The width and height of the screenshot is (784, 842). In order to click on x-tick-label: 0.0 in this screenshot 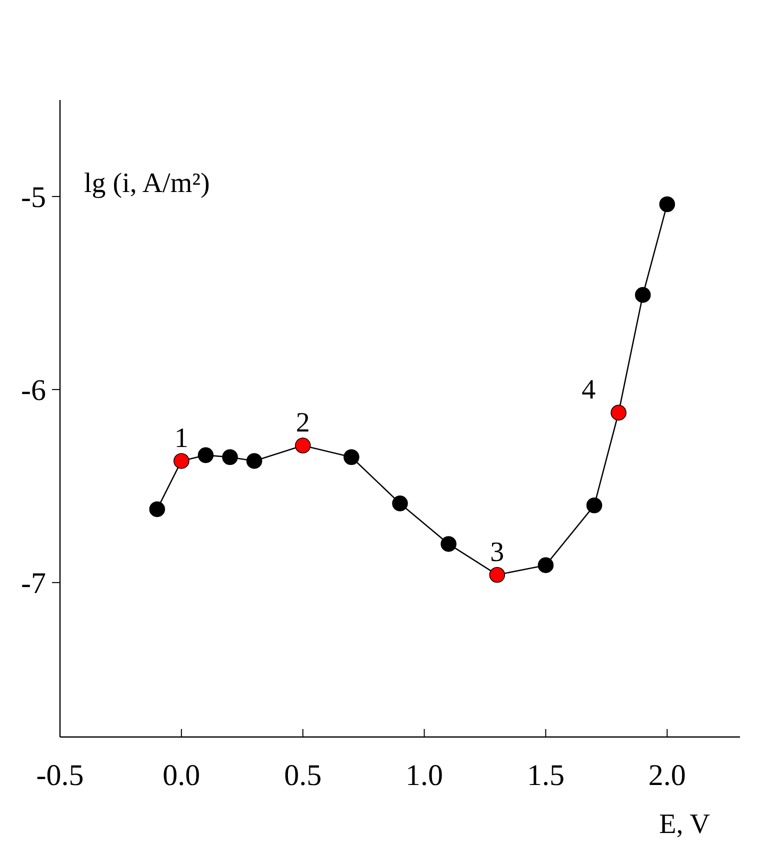, I will do `click(181, 775)`.